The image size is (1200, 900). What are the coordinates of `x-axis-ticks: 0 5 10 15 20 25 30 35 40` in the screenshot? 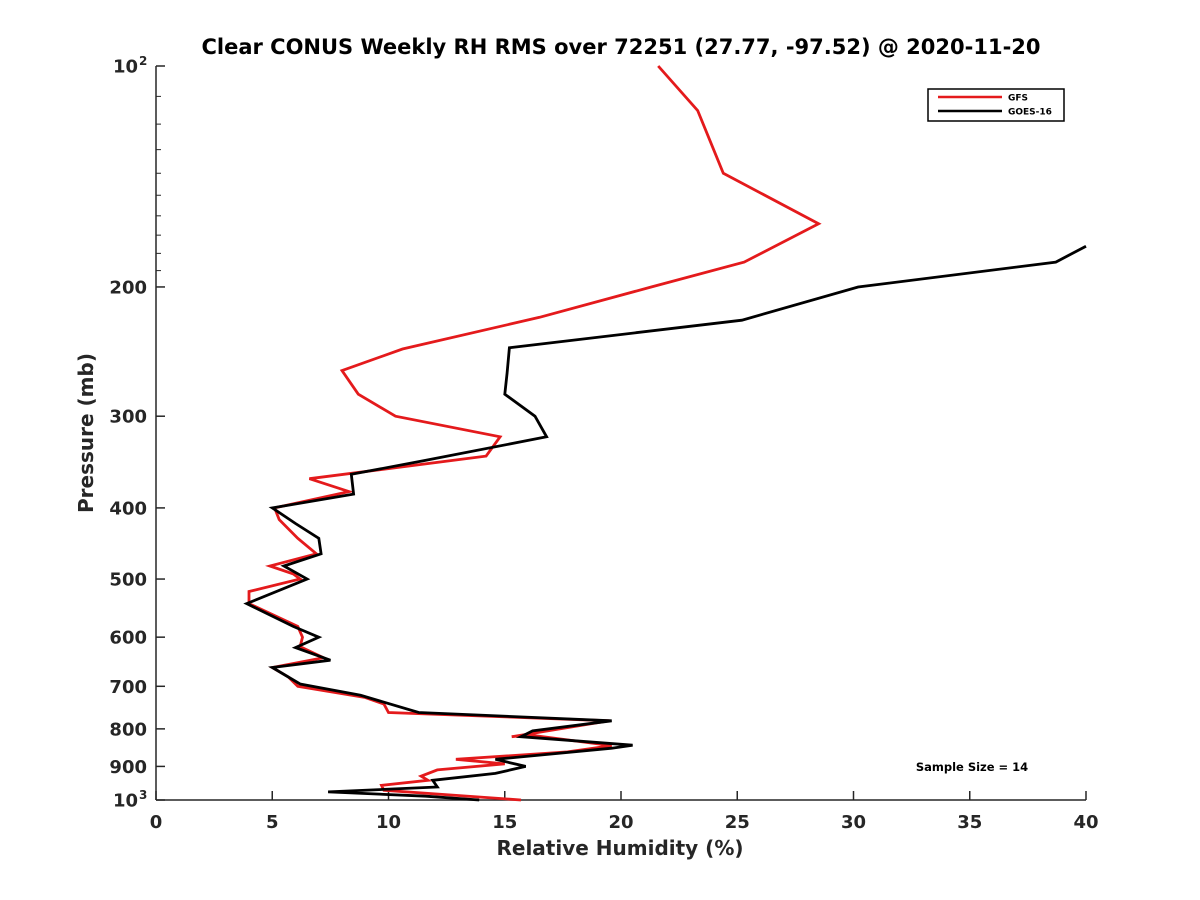 It's located at (624, 812).